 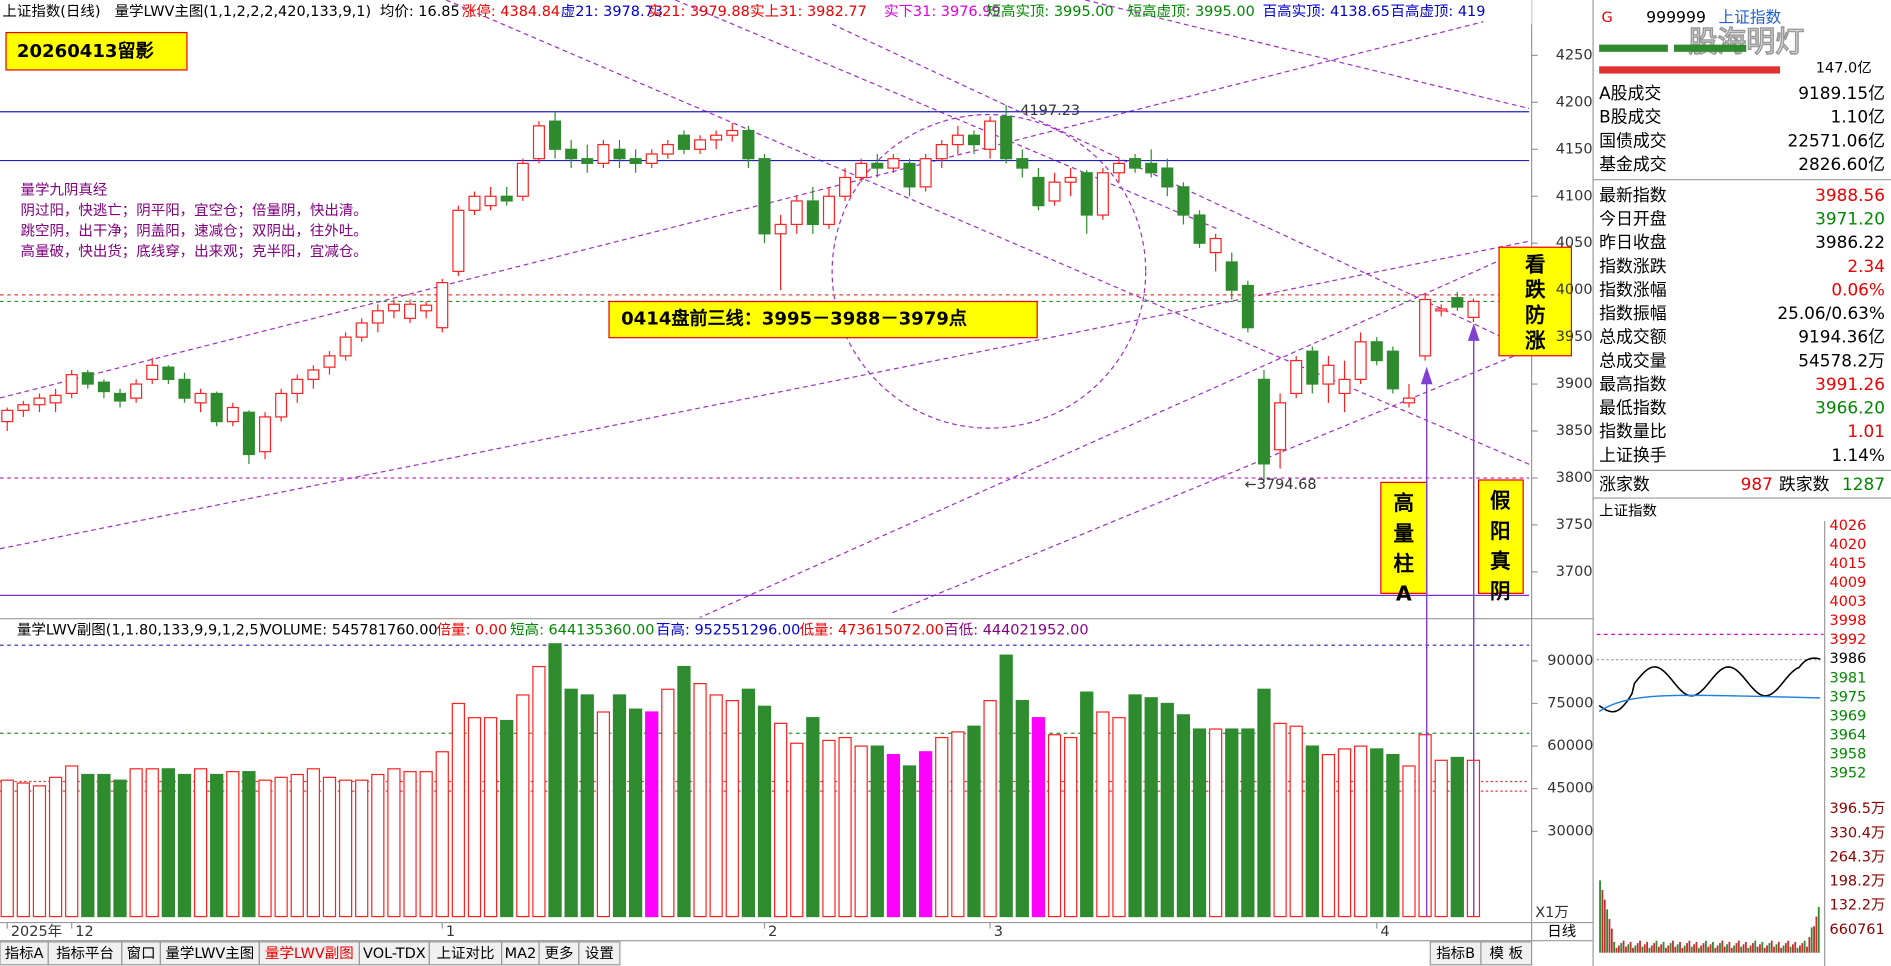 I want to click on x-tick-label: 1, so click(x=450, y=932).